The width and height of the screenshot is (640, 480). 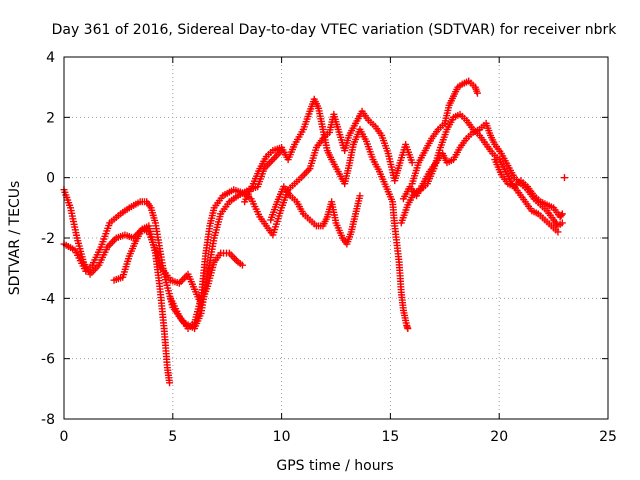 What do you see at coordinates (64, 437) in the screenshot?
I see `x-tick-label: 0` at bounding box center [64, 437].